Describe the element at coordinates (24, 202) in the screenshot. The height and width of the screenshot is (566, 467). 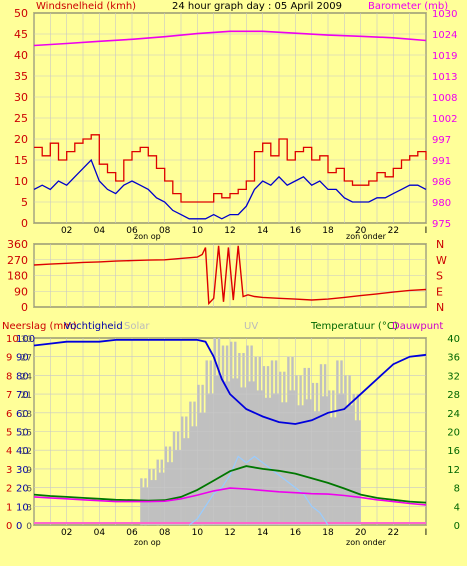
I see `wind-speed-tick-label: 5` at that location.